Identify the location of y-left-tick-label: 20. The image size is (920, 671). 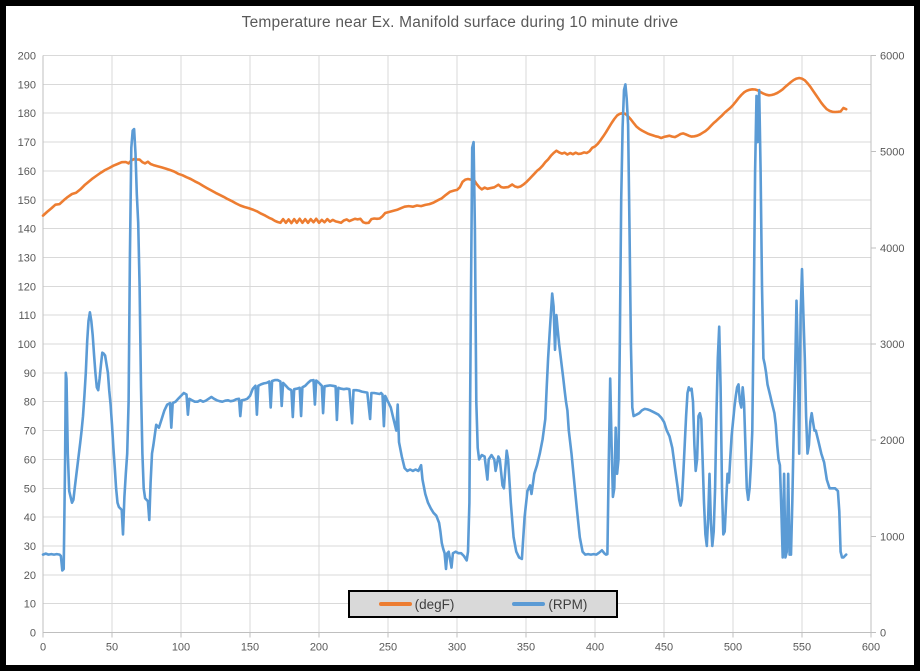
(30, 576).